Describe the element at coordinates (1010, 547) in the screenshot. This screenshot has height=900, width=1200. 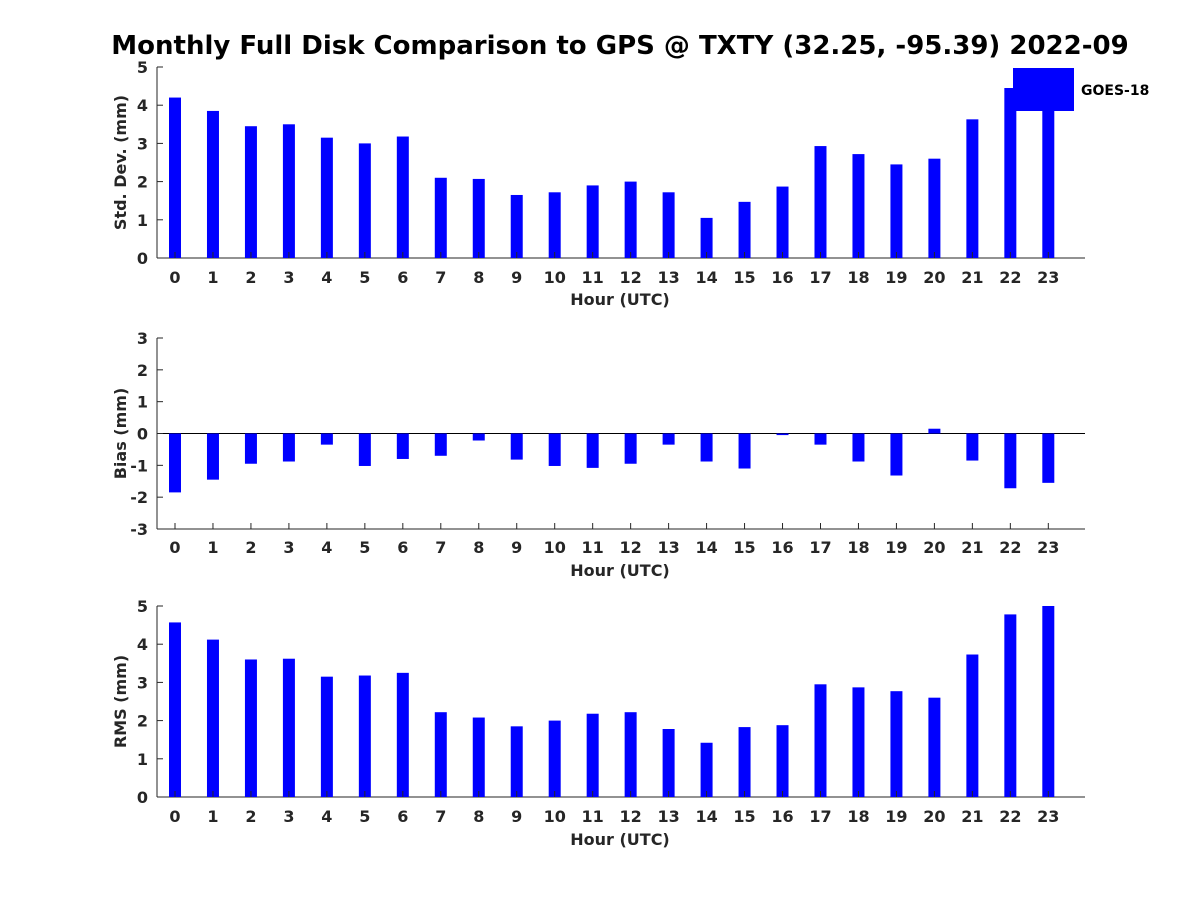
I see `x-tick-label: 22` at that location.